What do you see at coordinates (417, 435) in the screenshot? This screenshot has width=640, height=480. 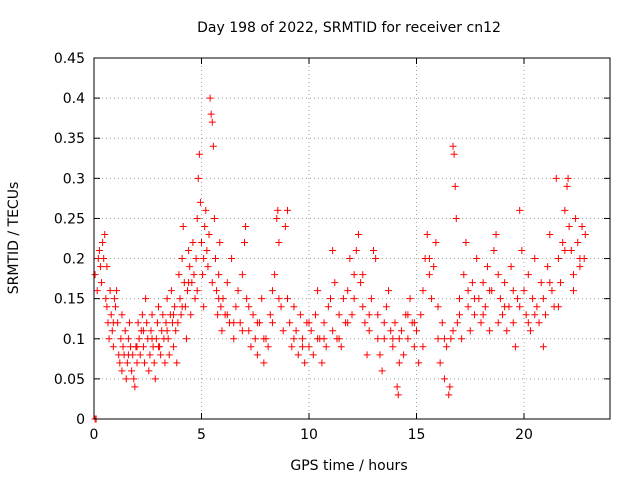 I see `x-tick-label: 15` at bounding box center [417, 435].